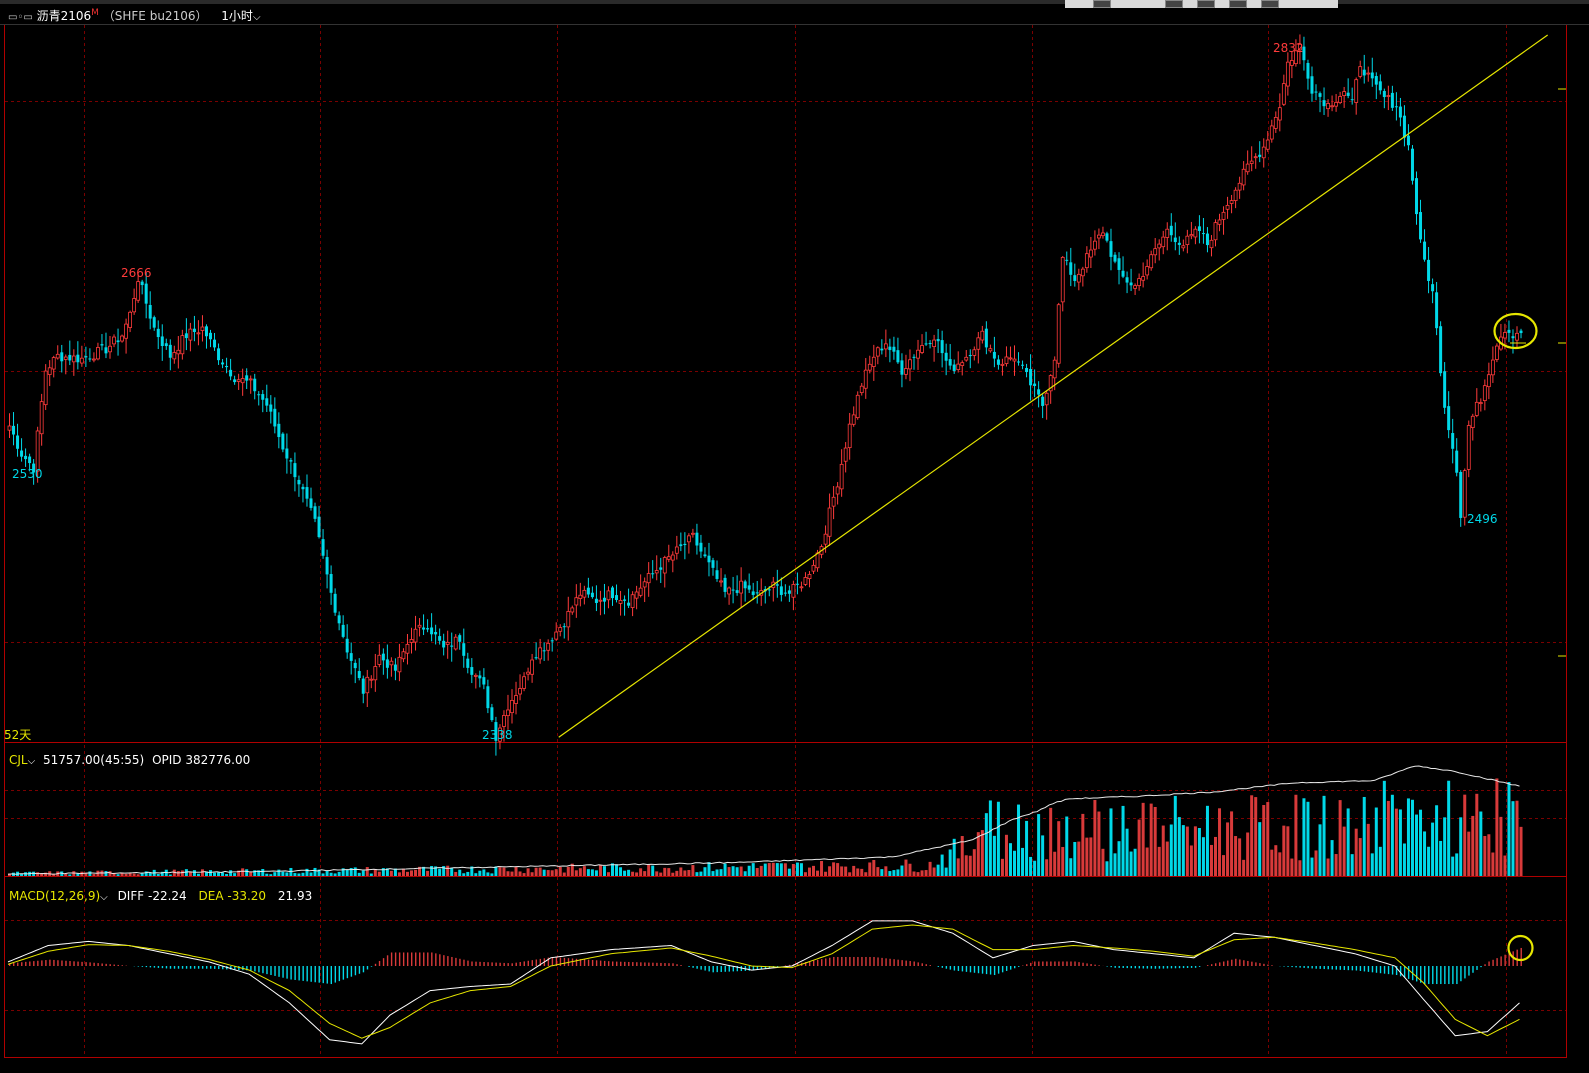 The image size is (1589, 1073). Describe the element at coordinates (237, 16) in the screenshot. I see `period-selector: 1小时` at that location.